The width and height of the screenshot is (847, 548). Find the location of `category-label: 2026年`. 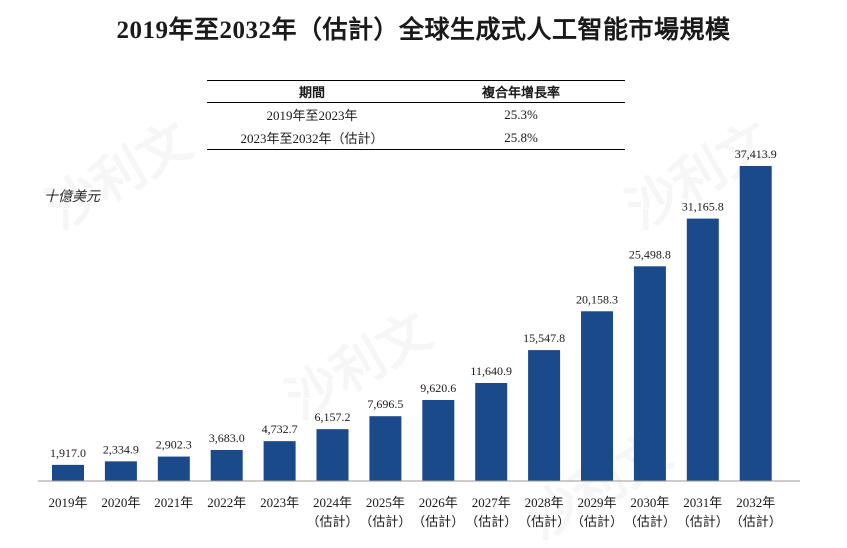

category-label: 2026年 is located at coordinates (438, 502).